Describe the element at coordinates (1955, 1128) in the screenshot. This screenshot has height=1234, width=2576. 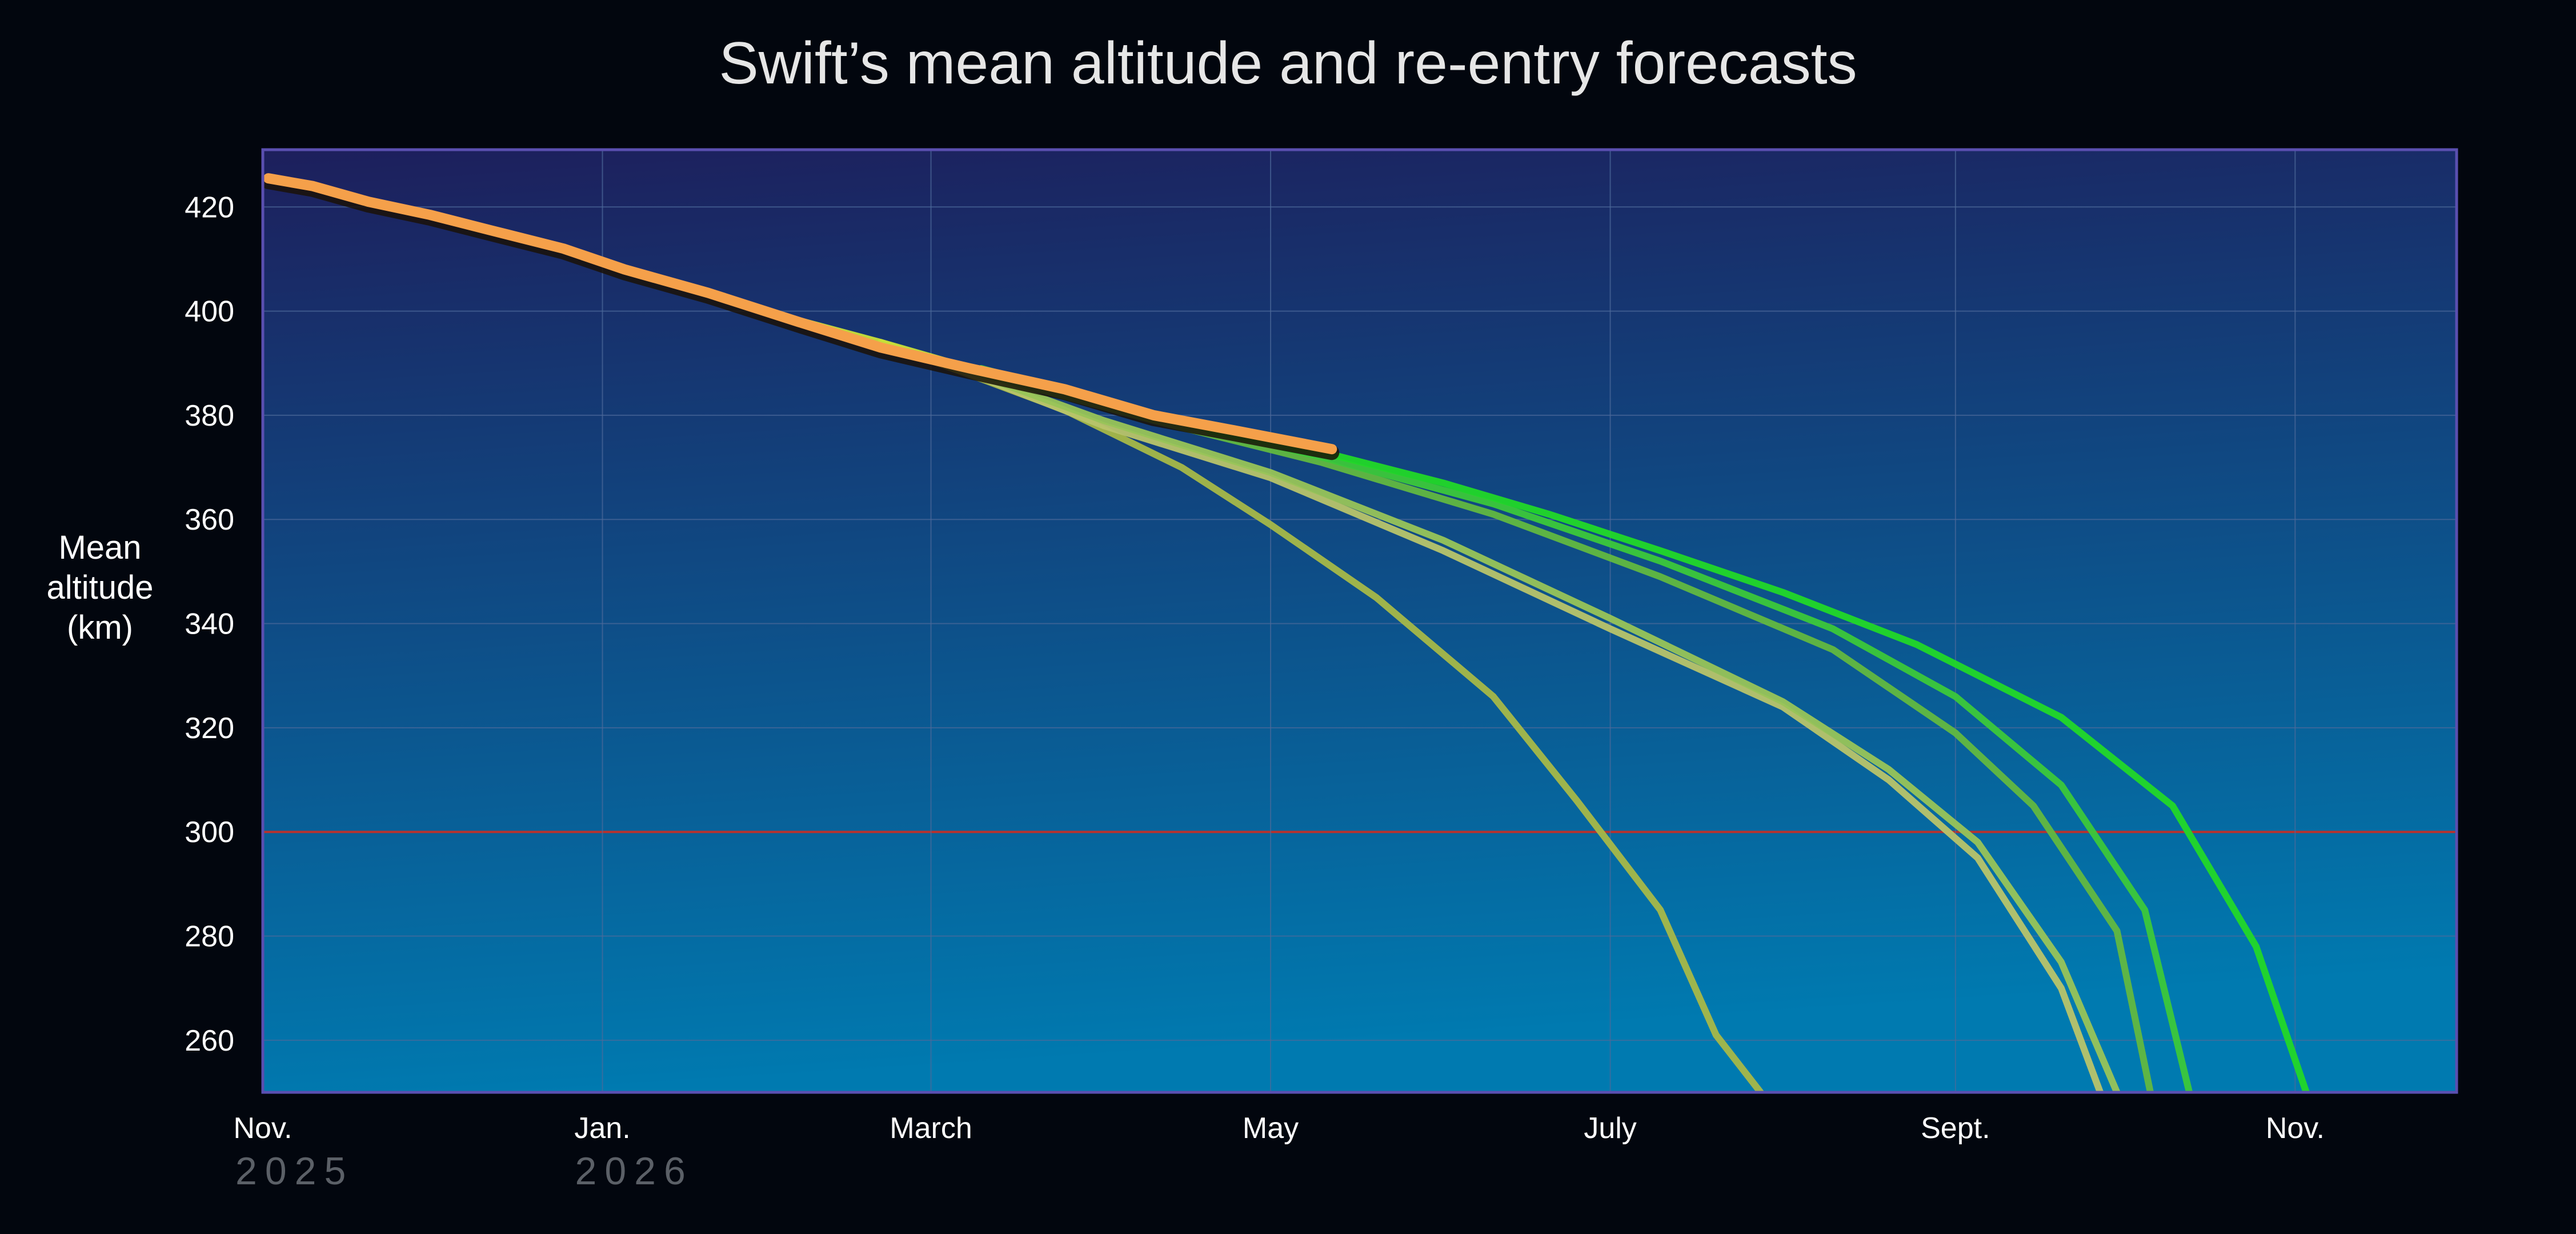
I see `x-tick-label: Sept.` at that location.